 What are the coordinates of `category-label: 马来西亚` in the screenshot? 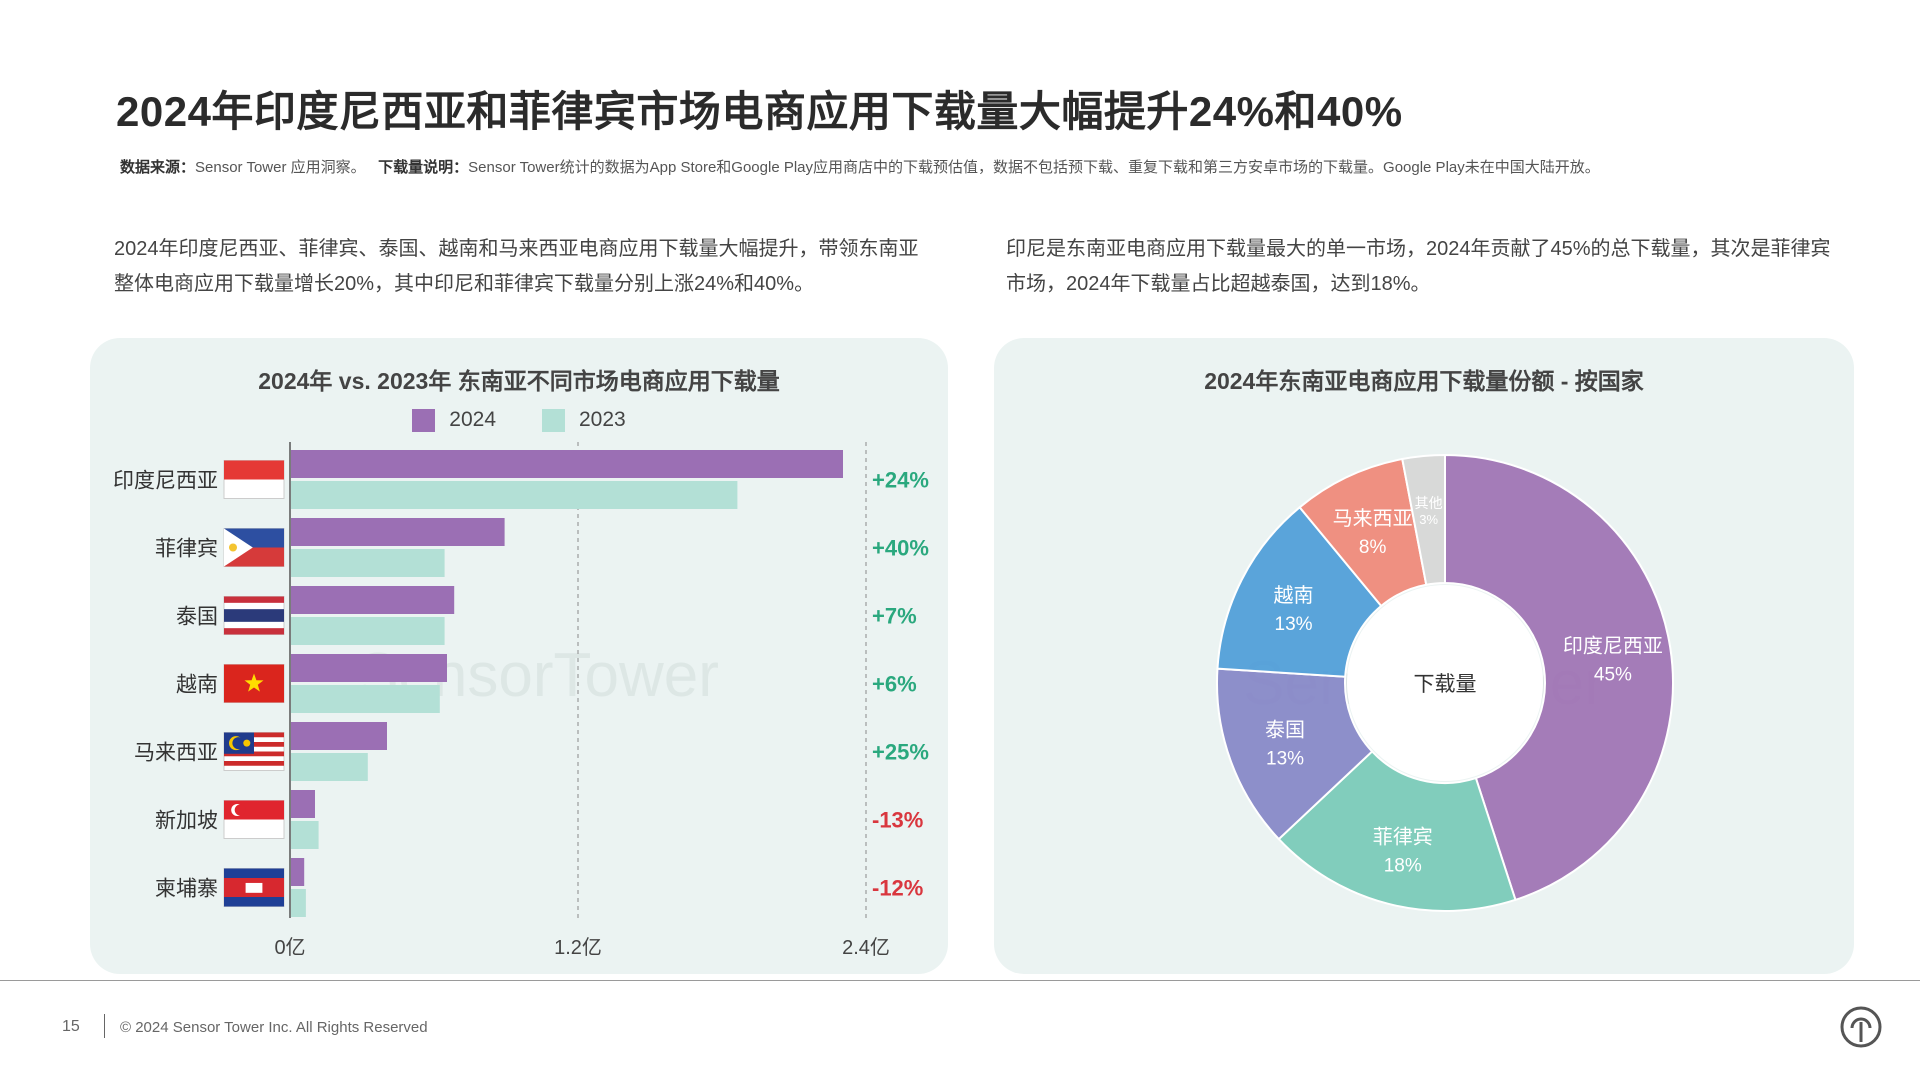 It's located at (176, 753).